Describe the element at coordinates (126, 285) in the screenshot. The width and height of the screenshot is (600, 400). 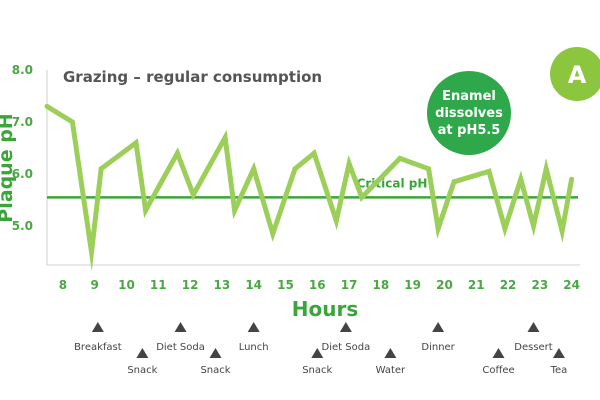
I see `x-tick-label: 10` at that location.